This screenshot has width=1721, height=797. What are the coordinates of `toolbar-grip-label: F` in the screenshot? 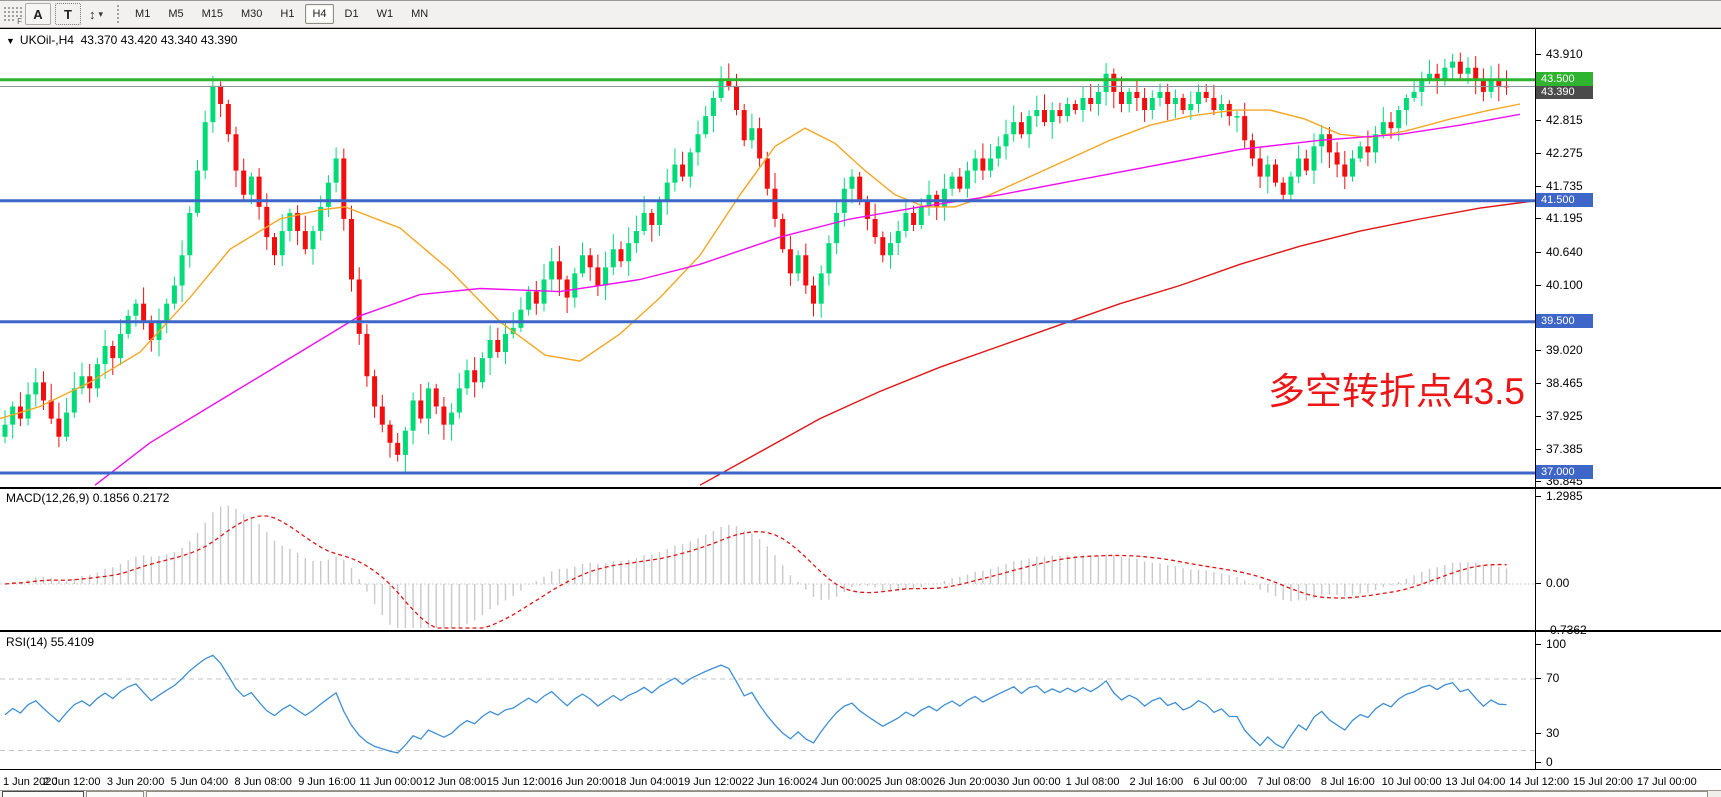 It's located at (19, 21).